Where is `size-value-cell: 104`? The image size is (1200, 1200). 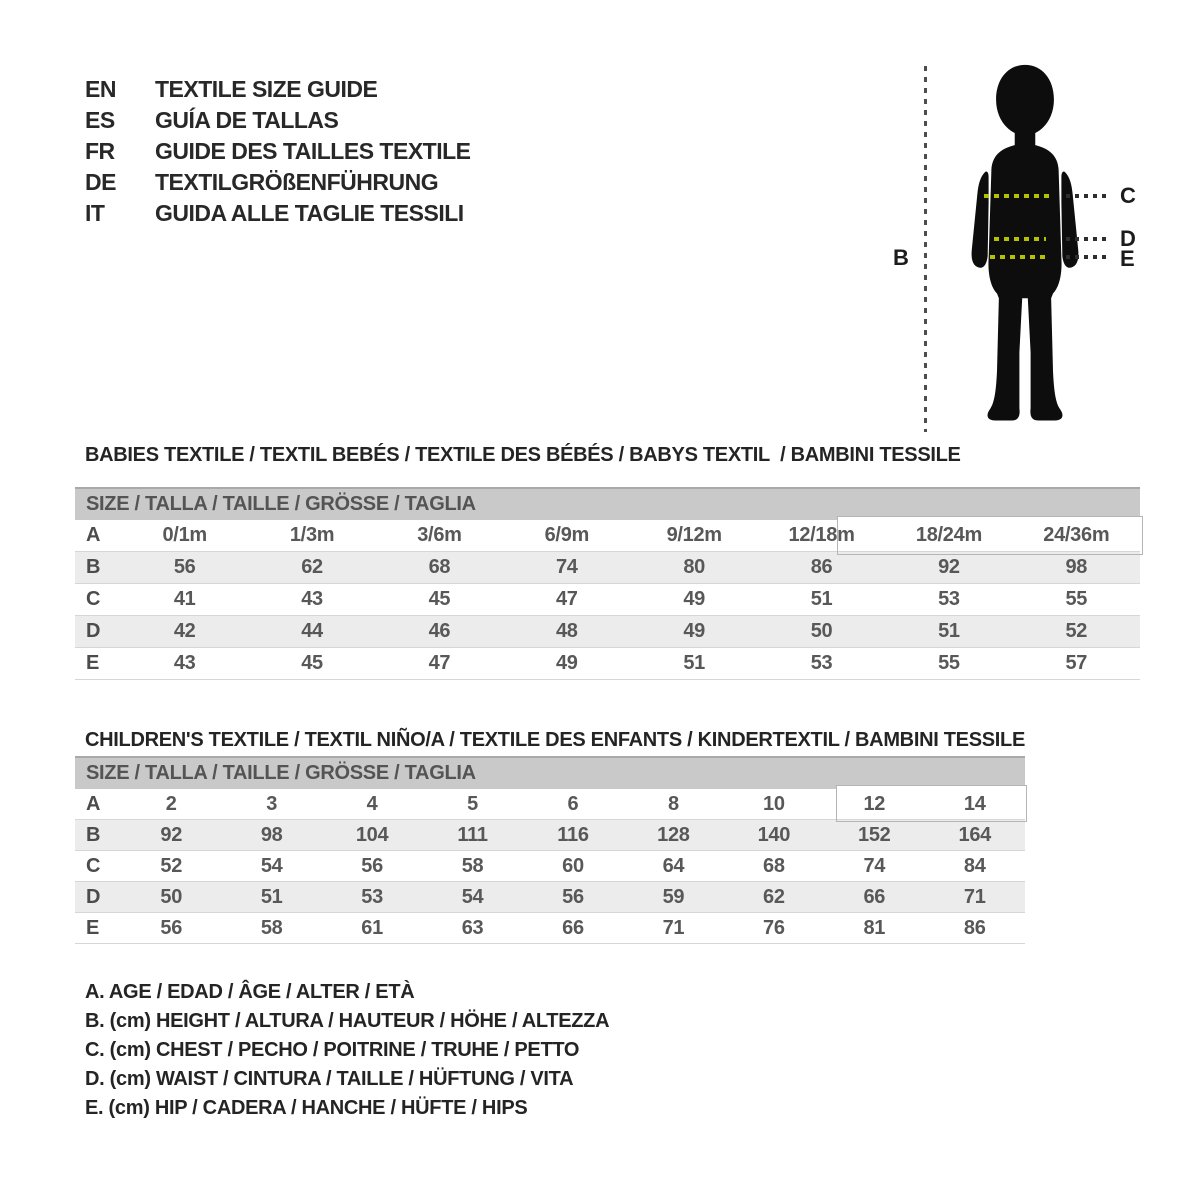
size-value-cell: 104 is located at coordinates (372, 835).